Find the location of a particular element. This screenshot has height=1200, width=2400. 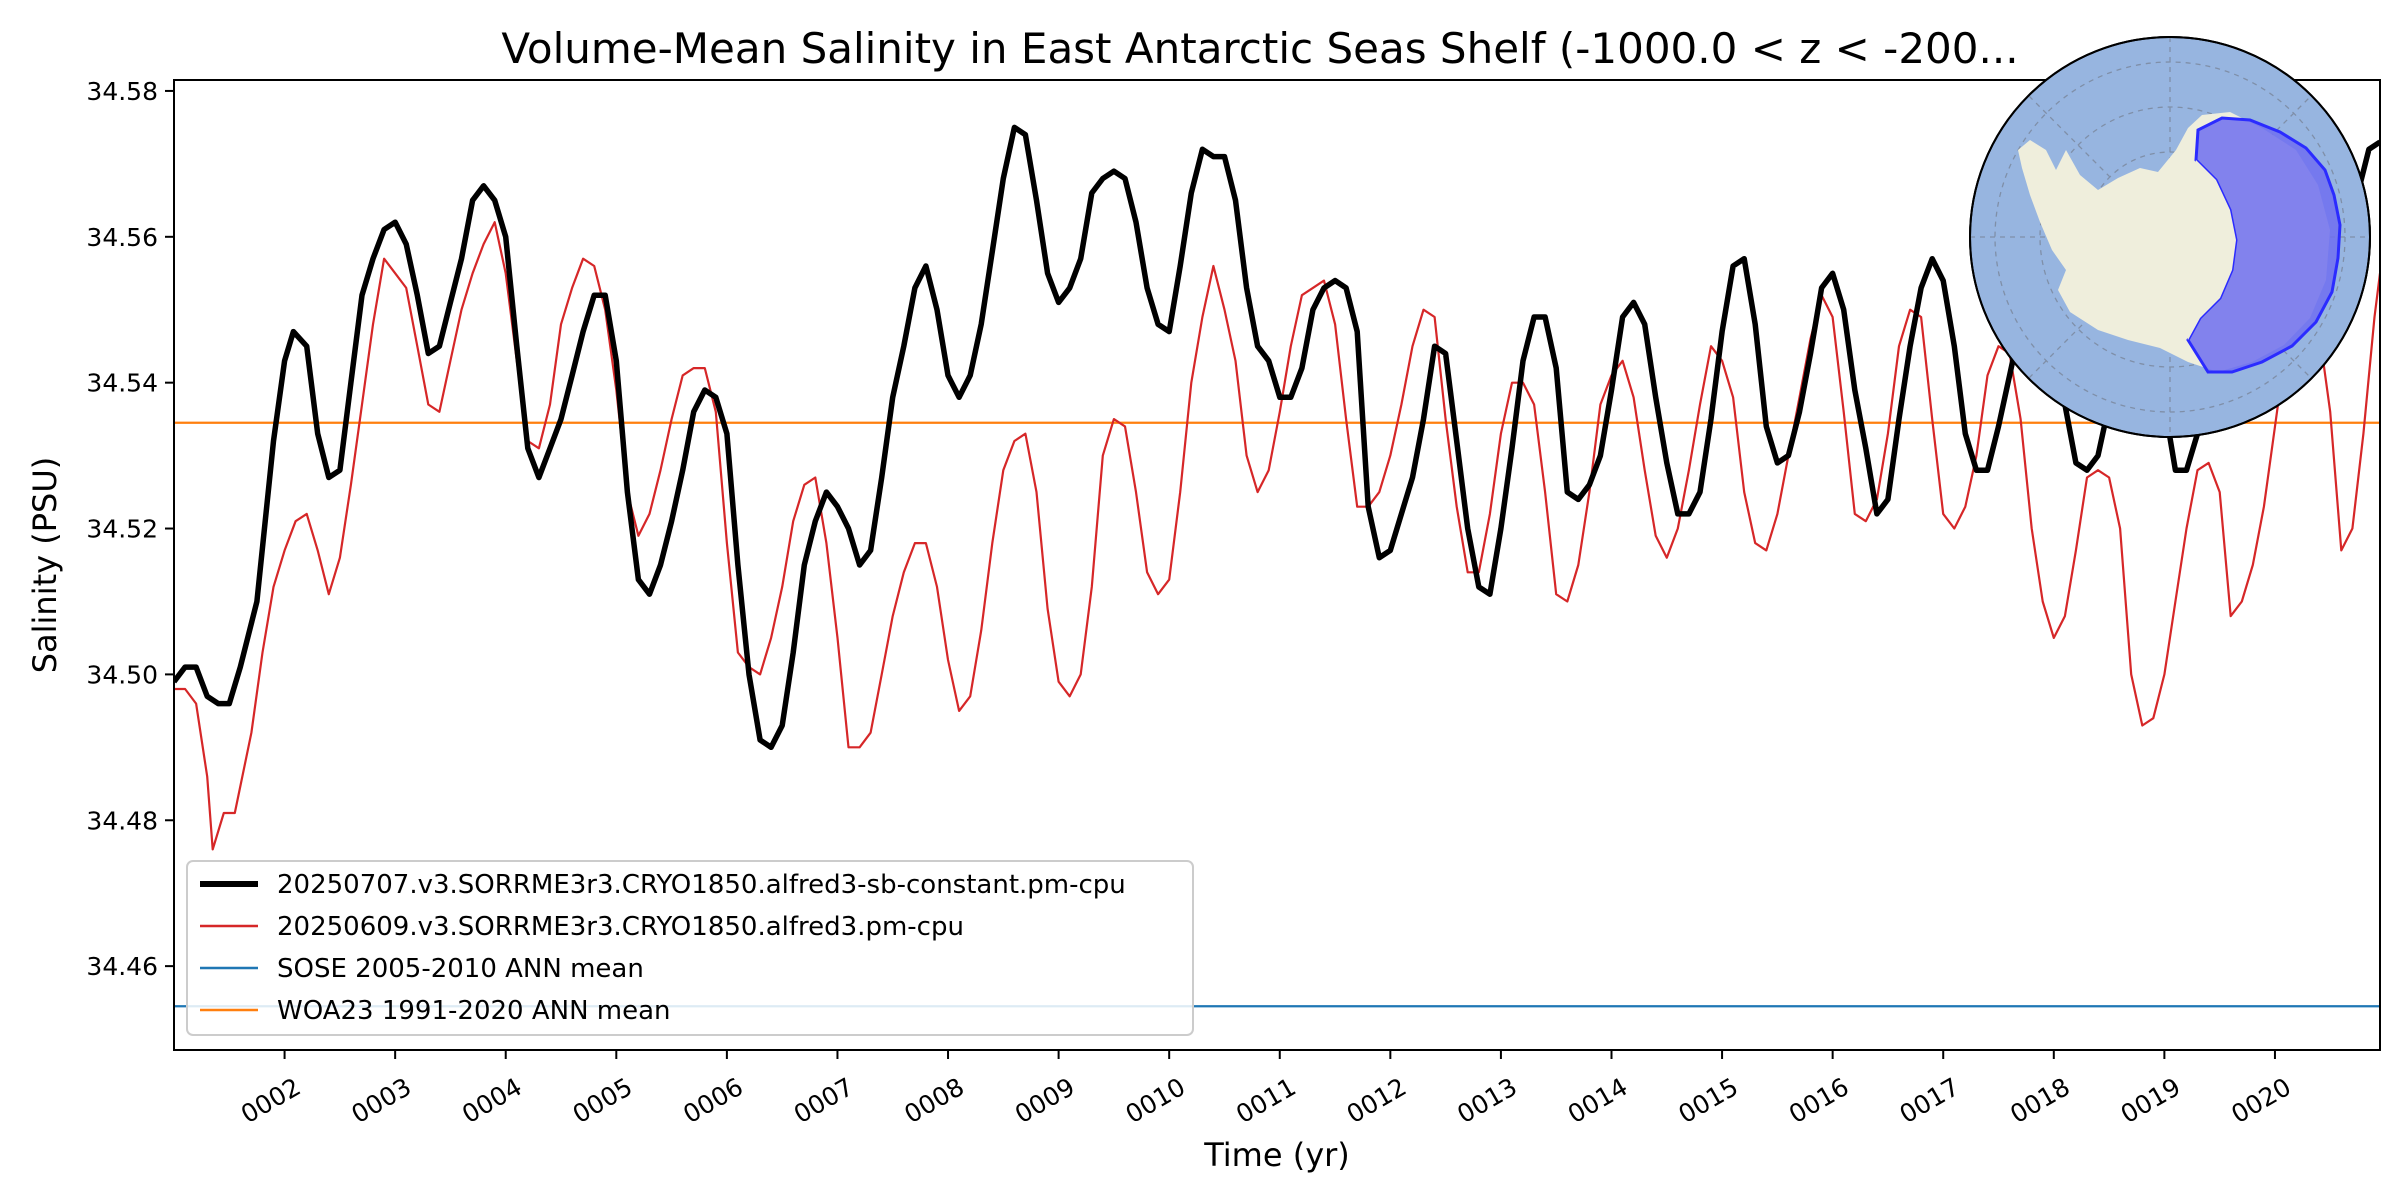

x-tick-label: 0011 is located at coordinates (1266, 1100).